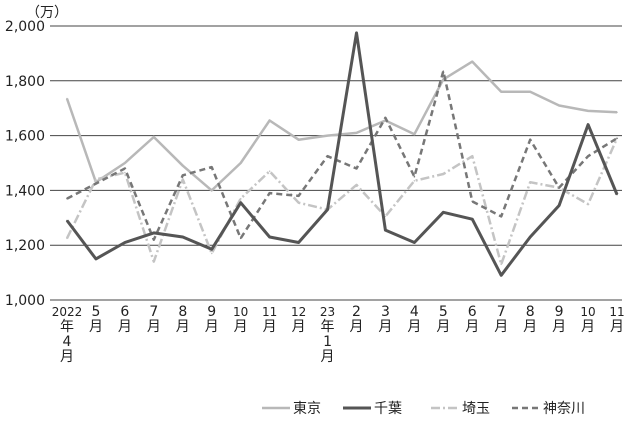 The image size is (640, 434). I want to click on y-tick-label: 1,400, so click(25, 191).